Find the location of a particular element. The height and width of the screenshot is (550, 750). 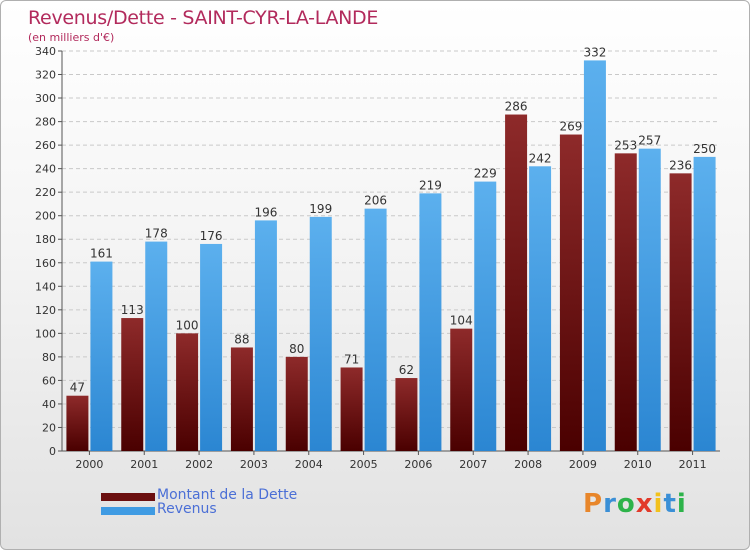

x-tick-label: 2006 is located at coordinates (418, 464).